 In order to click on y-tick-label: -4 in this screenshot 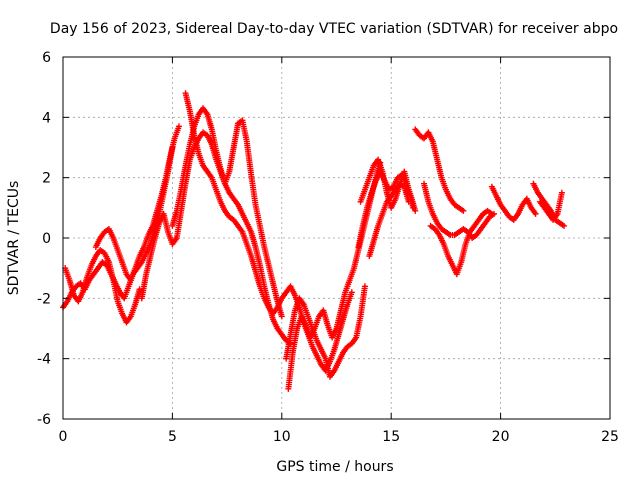, I will do `click(44, 360)`.